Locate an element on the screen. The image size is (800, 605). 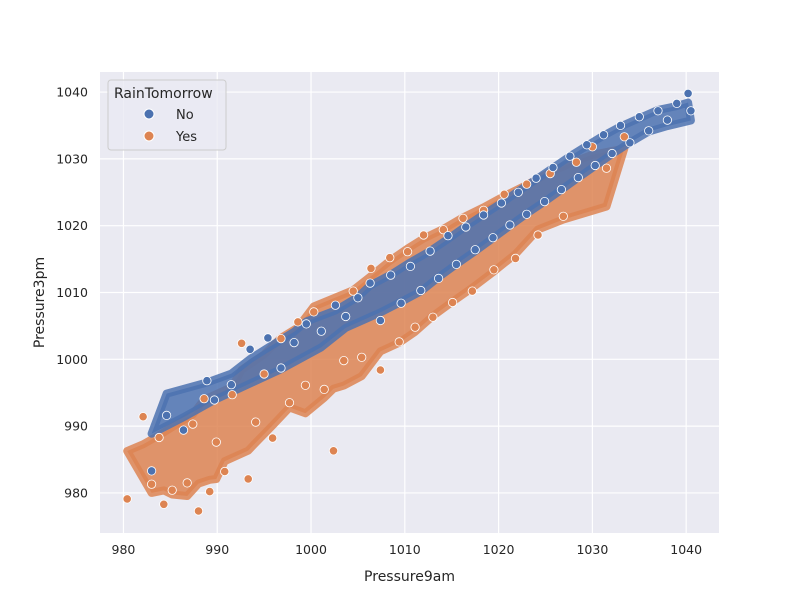
x-tick-label: 1010 is located at coordinates (405, 549).